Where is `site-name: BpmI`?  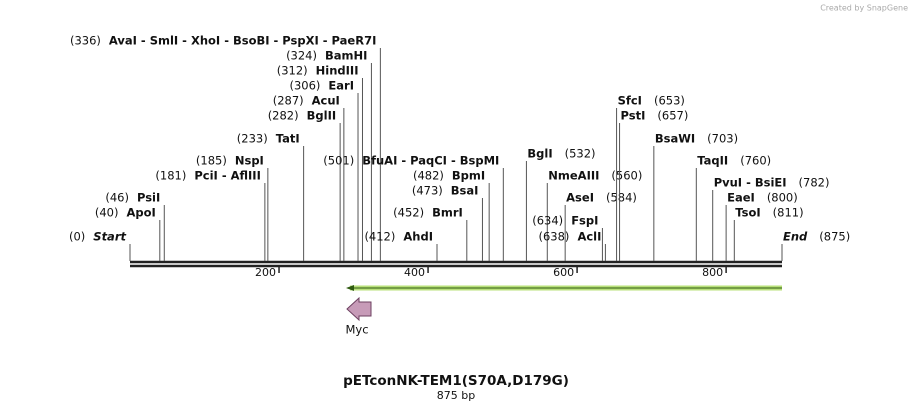 site-name: BpmI is located at coordinates (468, 176).